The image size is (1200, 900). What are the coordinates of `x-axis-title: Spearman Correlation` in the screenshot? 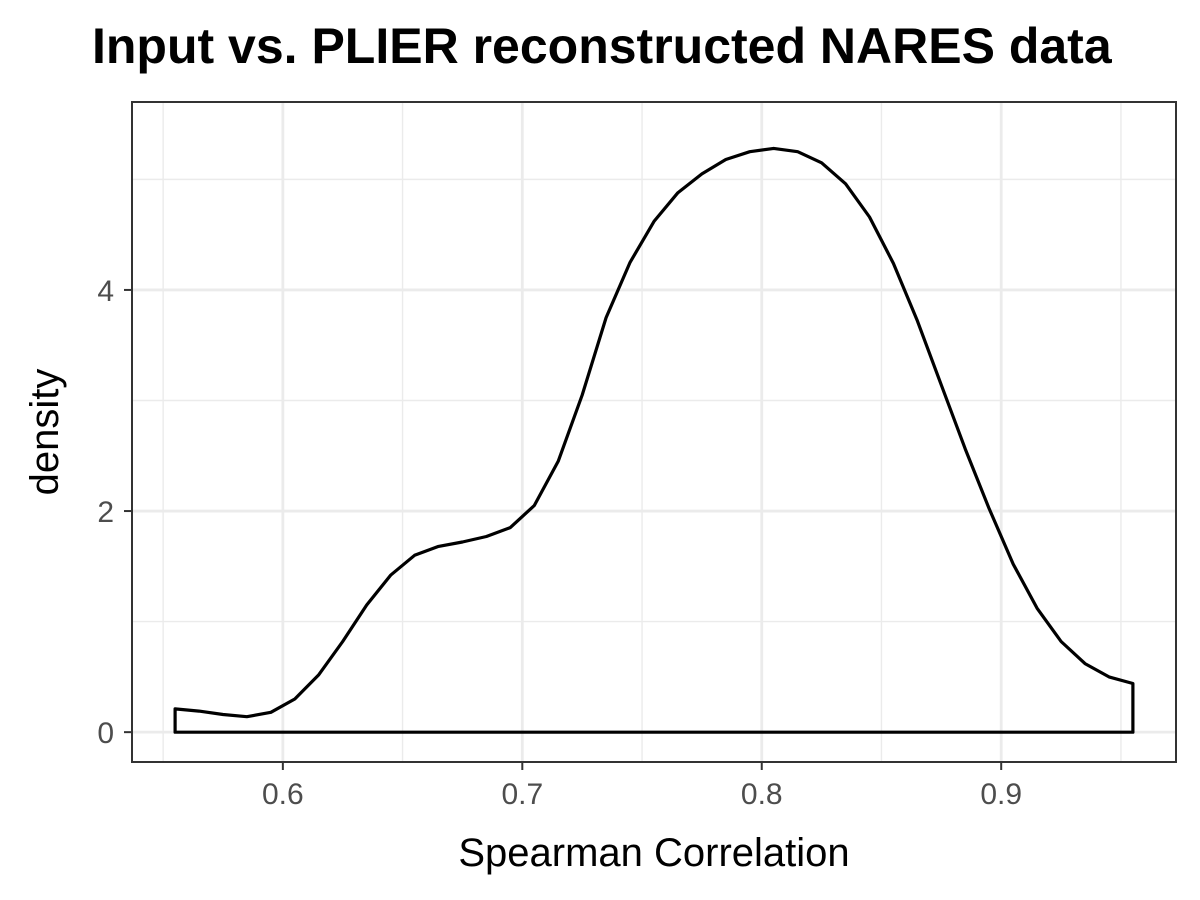 It's located at (653, 853).